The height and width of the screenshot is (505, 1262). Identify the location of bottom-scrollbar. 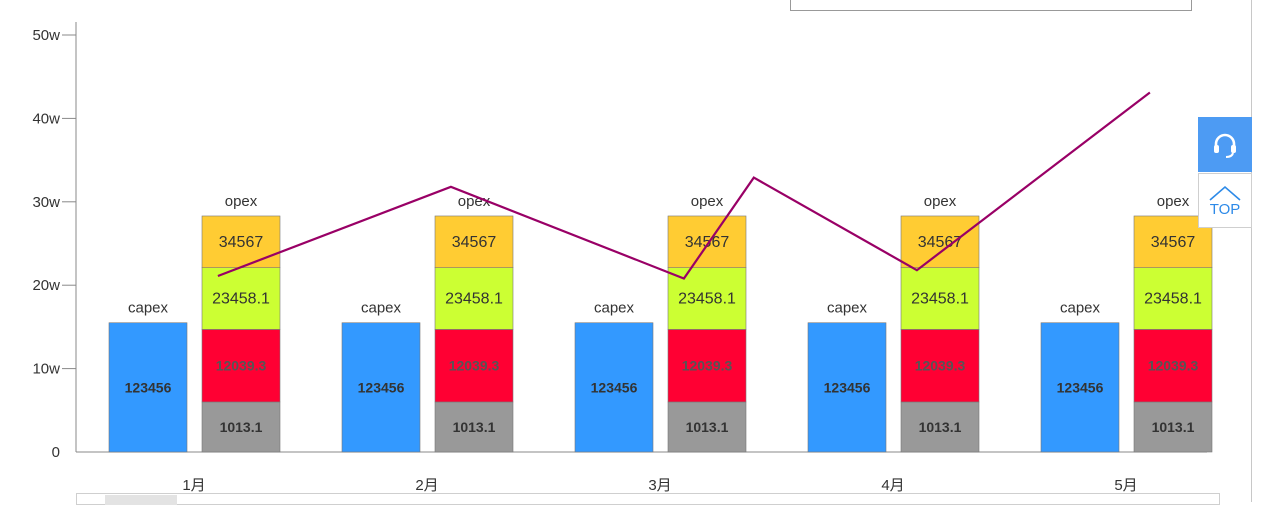
(648, 499).